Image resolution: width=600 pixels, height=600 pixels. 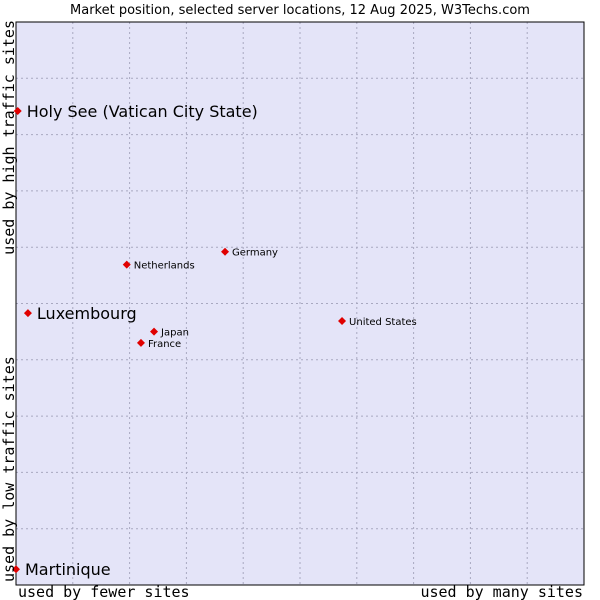 I want to click on x-axis-left-label: used by fewer sites, so click(x=104, y=591).